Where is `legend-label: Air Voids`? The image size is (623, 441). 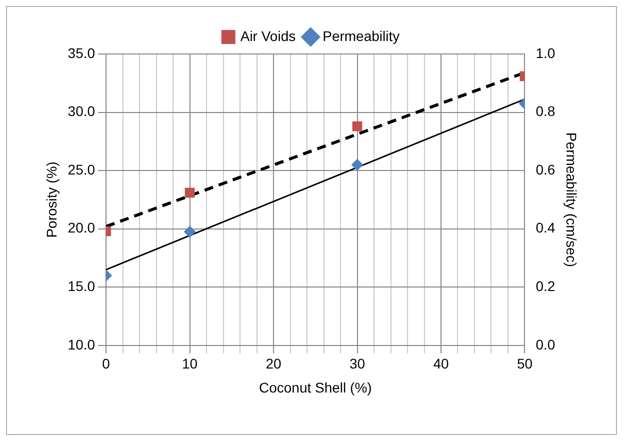
legend-label: Air Voids is located at coordinates (268, 36).